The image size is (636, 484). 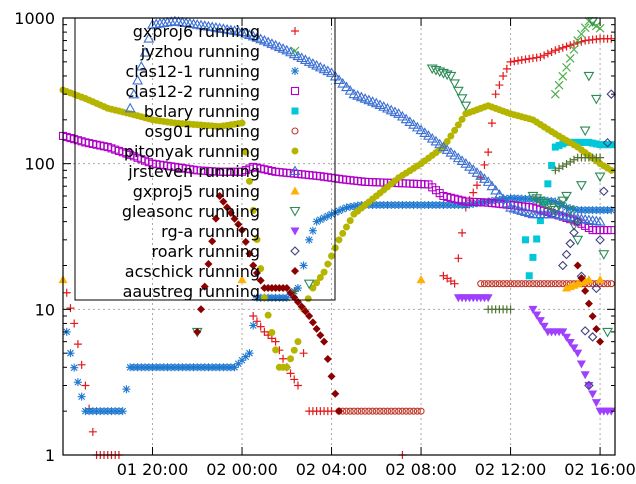 What do you see at coordinates (544, 233) in the screenshot?
I see `series-aaustreg-running` at bounding box center [544, 233].